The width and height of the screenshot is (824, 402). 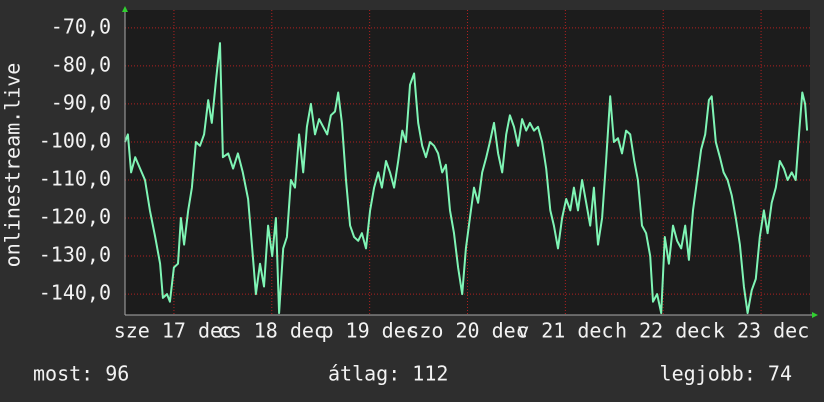 What do you see at coordinates (663, 331) in the screenshot?
I see `x-tick-label: h 22 dec` at bounding box center [663, 331].